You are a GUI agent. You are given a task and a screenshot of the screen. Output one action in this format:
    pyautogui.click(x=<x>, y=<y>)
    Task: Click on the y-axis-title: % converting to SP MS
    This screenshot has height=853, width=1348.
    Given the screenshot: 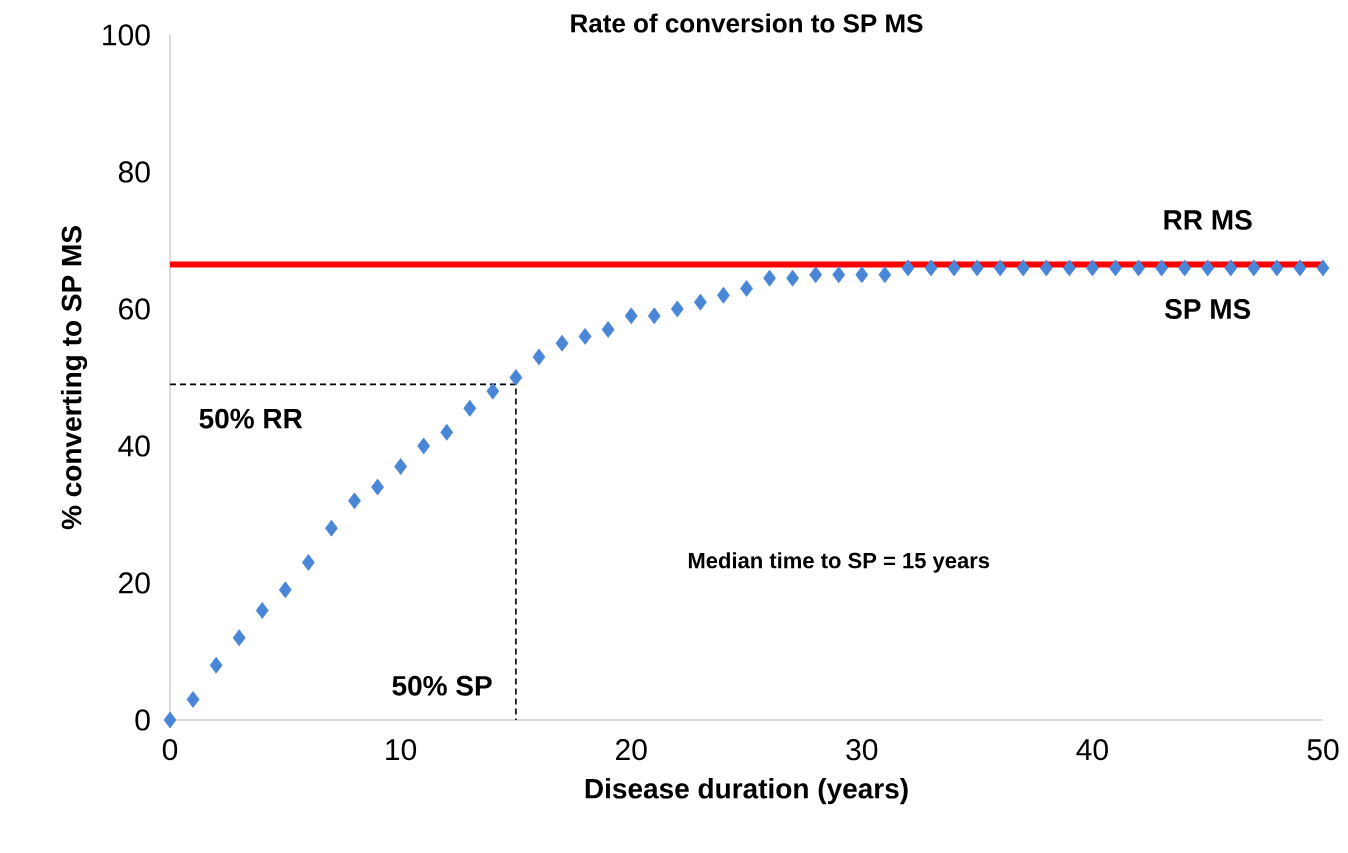 What is the action you would take?
    pyautogui.click(x=74, y=378)
    